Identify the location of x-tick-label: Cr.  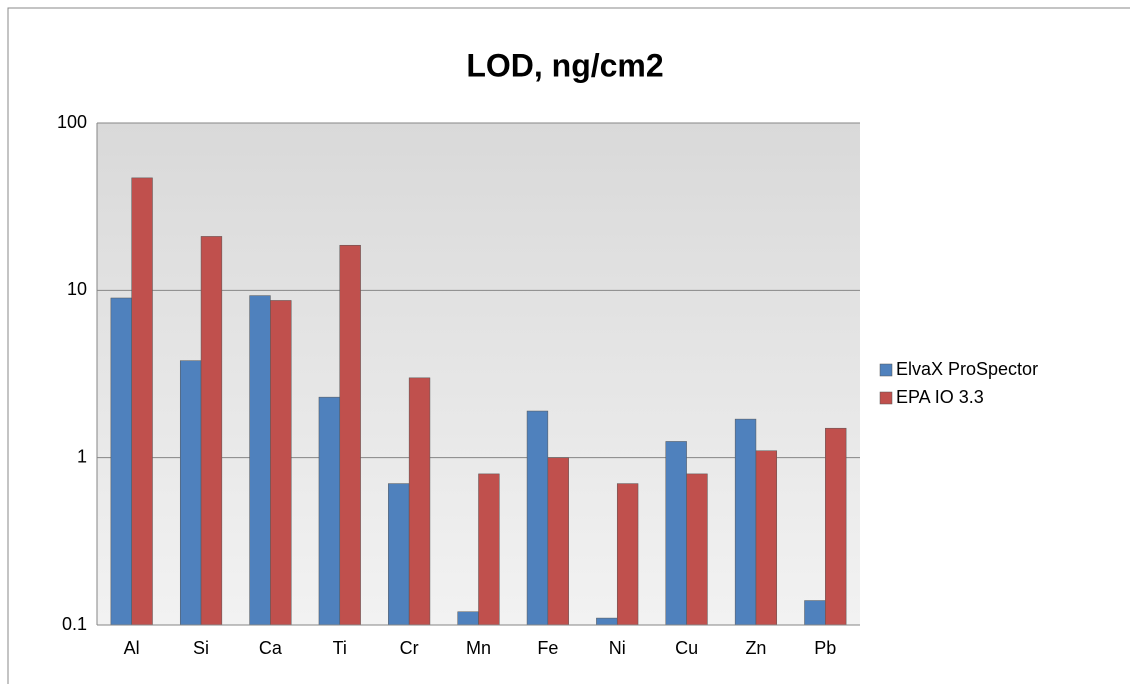
(409, 648).